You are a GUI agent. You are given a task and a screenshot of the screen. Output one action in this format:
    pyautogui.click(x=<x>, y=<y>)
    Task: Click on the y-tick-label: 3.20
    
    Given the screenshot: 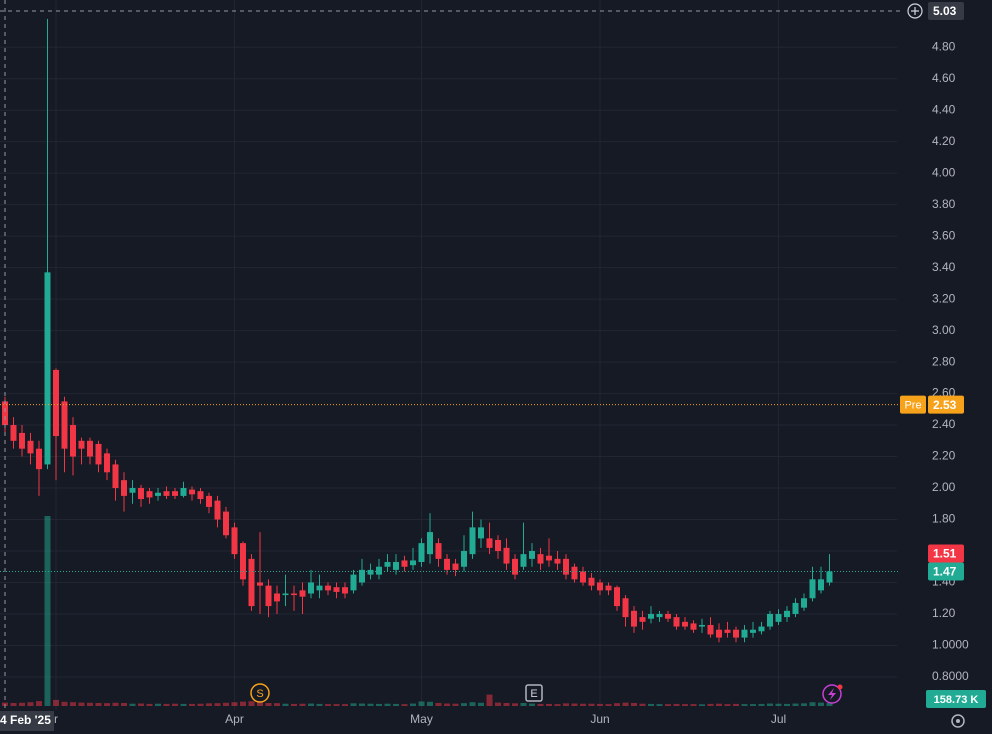 What is the action you would take?
    pyautogui.click(x=944, y=298)
    